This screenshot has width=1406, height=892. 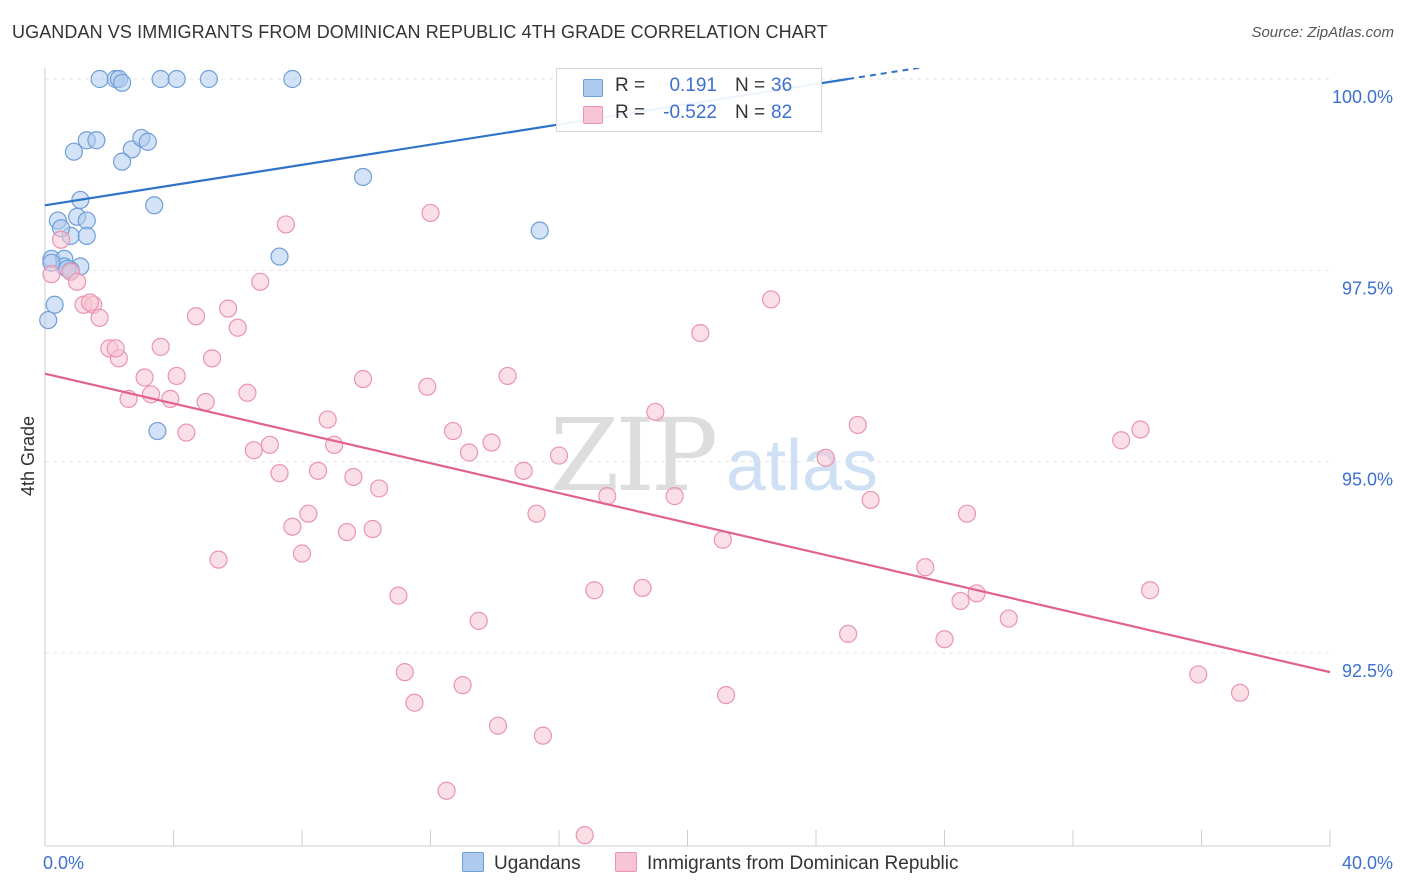 I want to click on legend-row-ugandans: R = 0.191 N = 36, so click(x=689, y=88).